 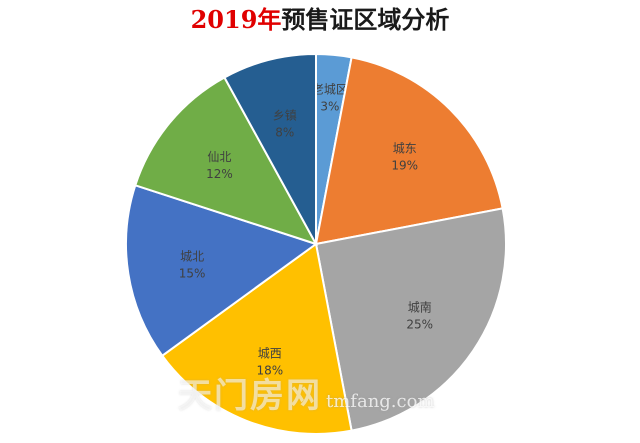 I want to click on slice-label-percent-3: 18%, so click(x=269, y=371).